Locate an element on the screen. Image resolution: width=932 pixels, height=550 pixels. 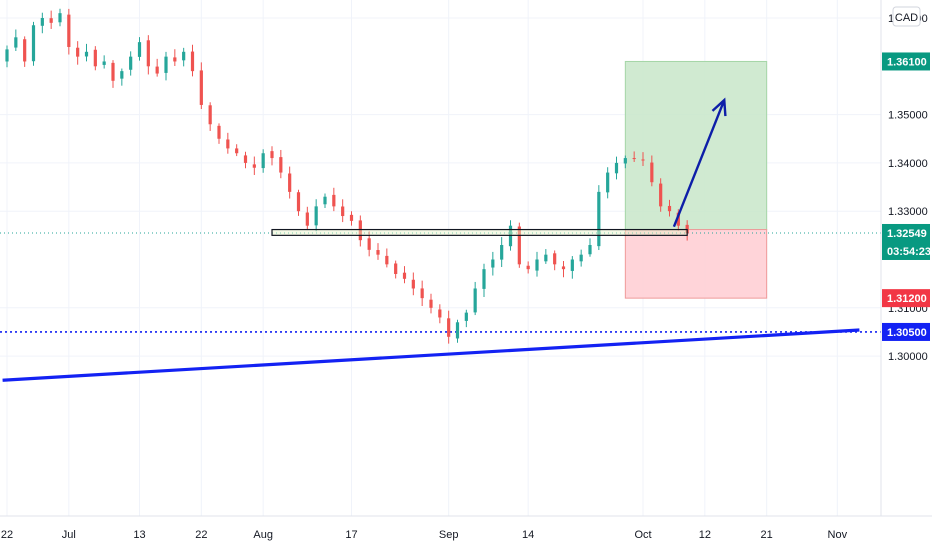
x-tick-label: 21 is located at coordinates (767, 535).